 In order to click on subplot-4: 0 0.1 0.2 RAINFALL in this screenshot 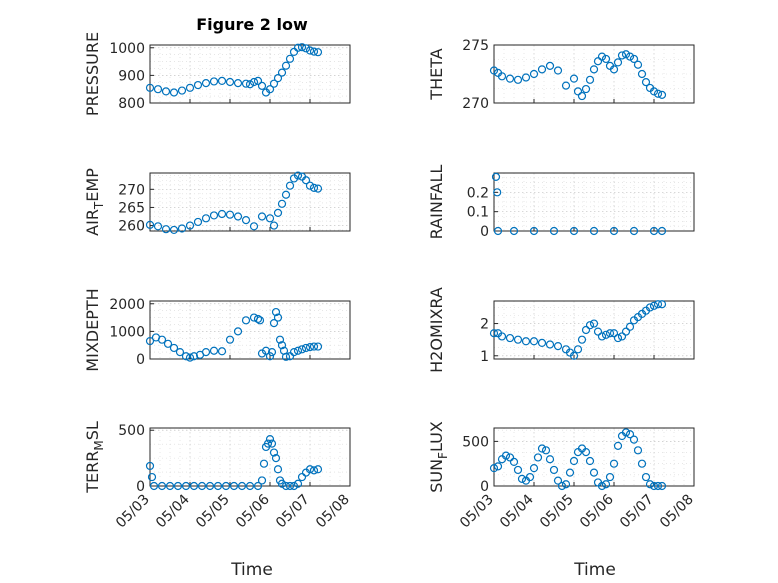, I will do `click(561, 202)`.